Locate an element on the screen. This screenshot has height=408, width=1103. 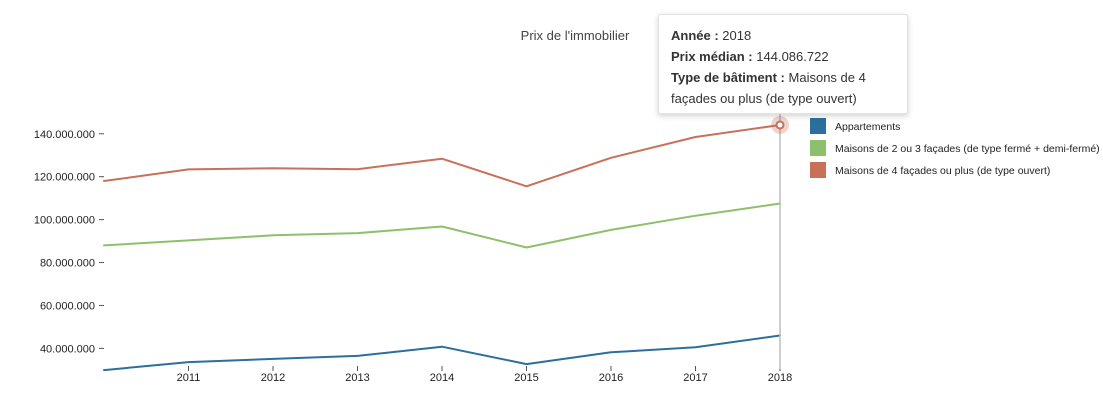
y-tick-label: 60.000.000 is located at coordinates (67, 306).